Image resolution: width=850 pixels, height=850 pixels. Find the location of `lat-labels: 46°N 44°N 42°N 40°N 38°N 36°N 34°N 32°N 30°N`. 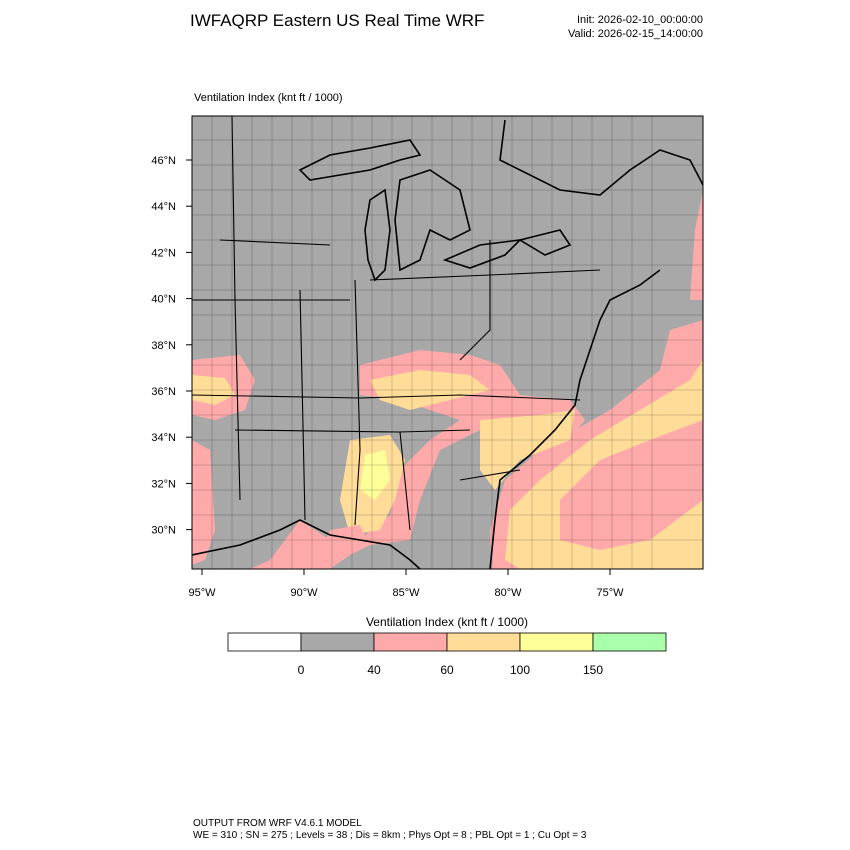

lat-labels: 46°N 44°N 42°N 40°N 38°N 36°N 34°N 32°N 30°N is located at coordinates (171, 346).